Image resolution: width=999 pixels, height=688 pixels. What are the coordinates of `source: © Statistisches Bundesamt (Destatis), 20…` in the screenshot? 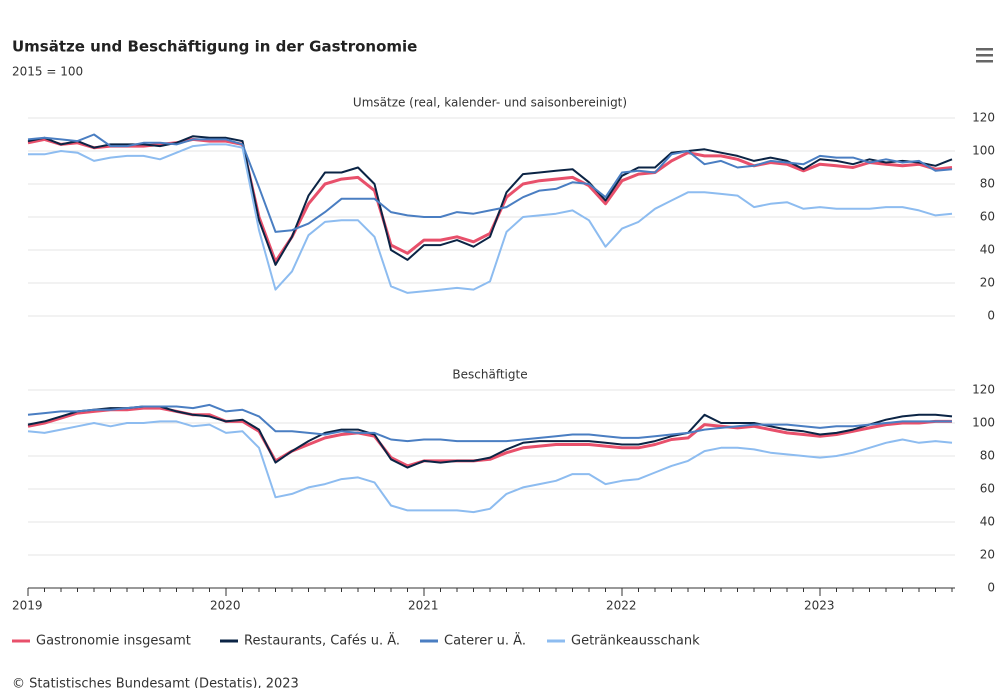 It's located at (155, 682).